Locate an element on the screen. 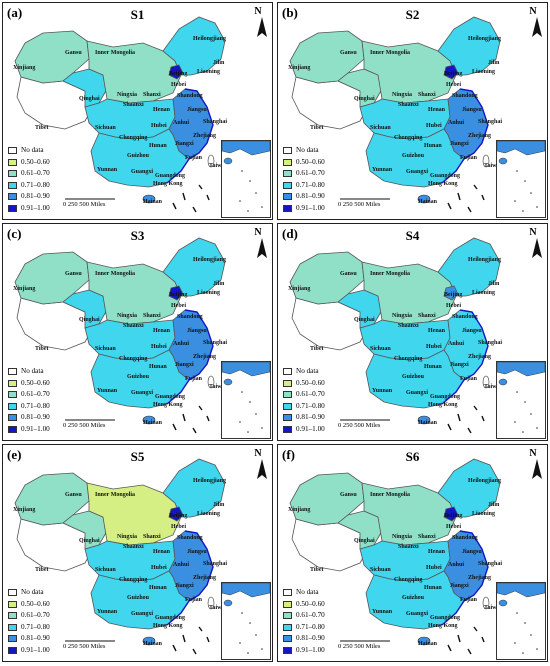  province-label: Jilin is located at coordinates (219, 63).